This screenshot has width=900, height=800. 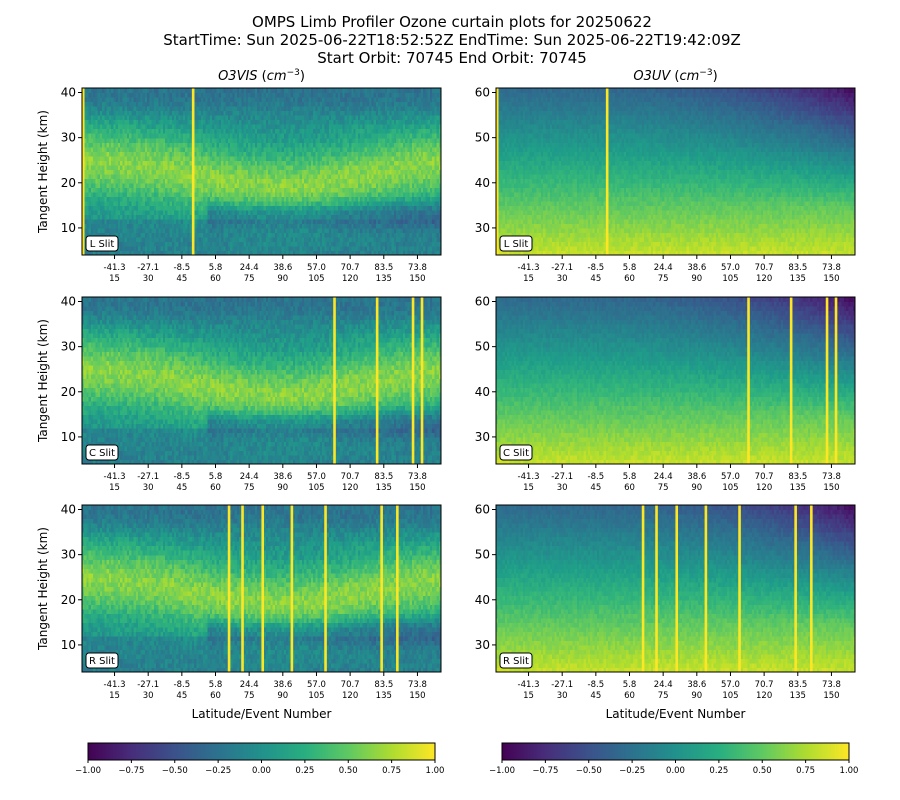 What do you see at coordinates (452, 58) in the screenshot?
I see `figure-title-line-3: Start Orbit: 70745 End Orbit: 70745` at bounding box center [452, 58].